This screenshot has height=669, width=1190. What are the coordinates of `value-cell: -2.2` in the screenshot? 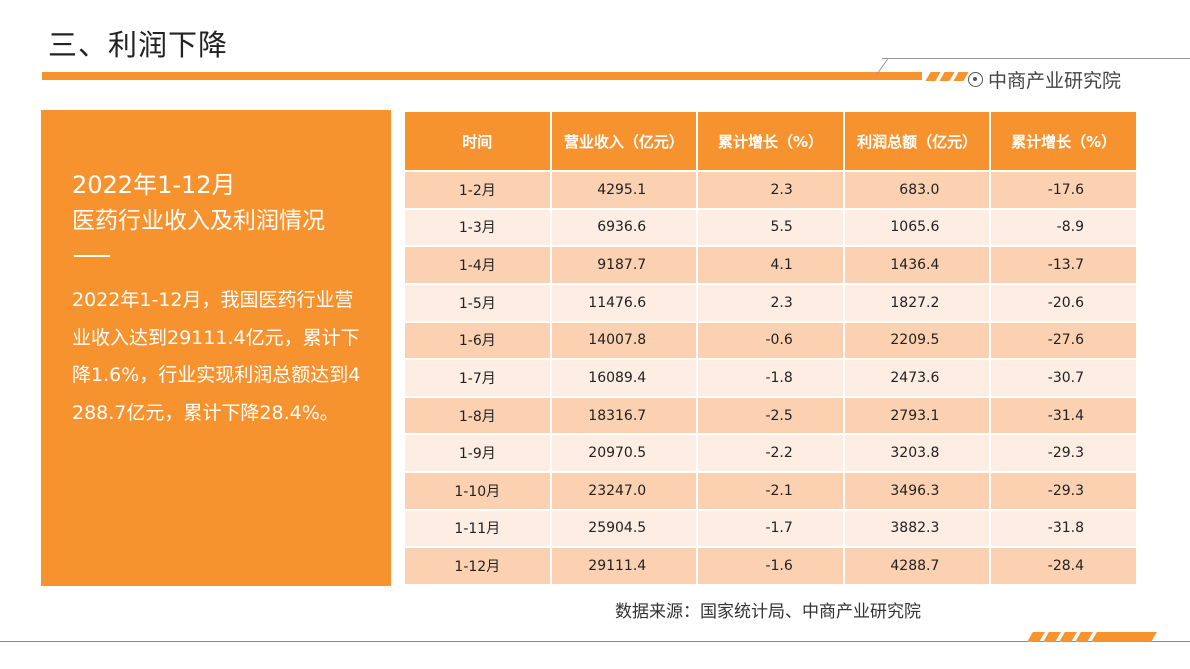 It's located at (770, 453).